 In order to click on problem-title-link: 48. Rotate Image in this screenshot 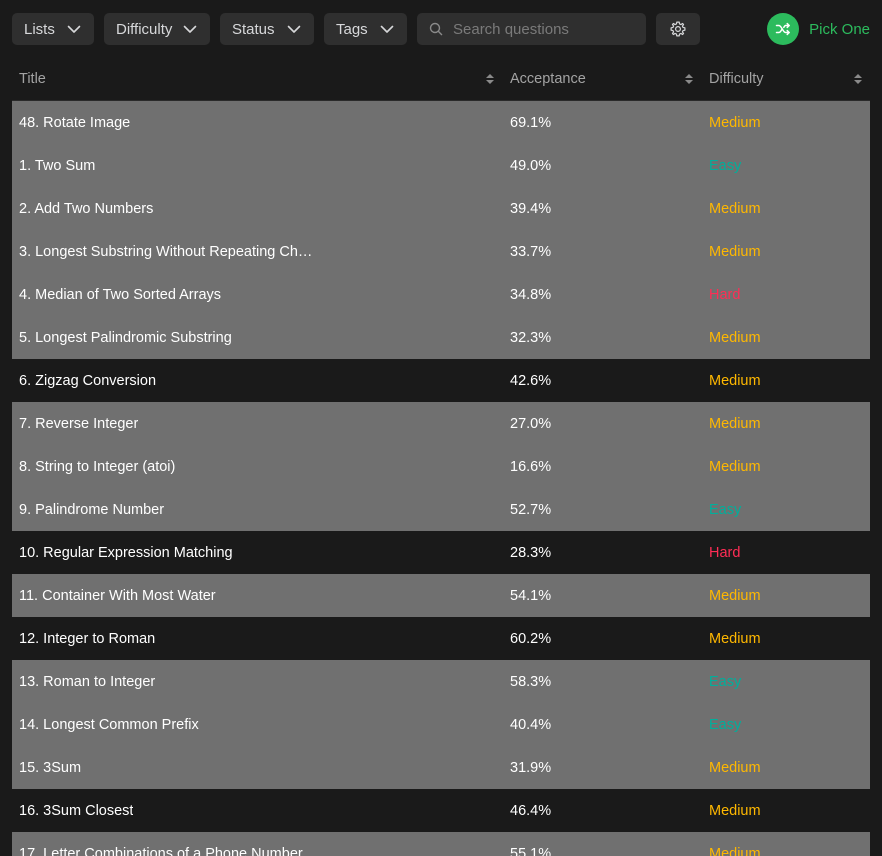, I will do `click(75, 122)`.